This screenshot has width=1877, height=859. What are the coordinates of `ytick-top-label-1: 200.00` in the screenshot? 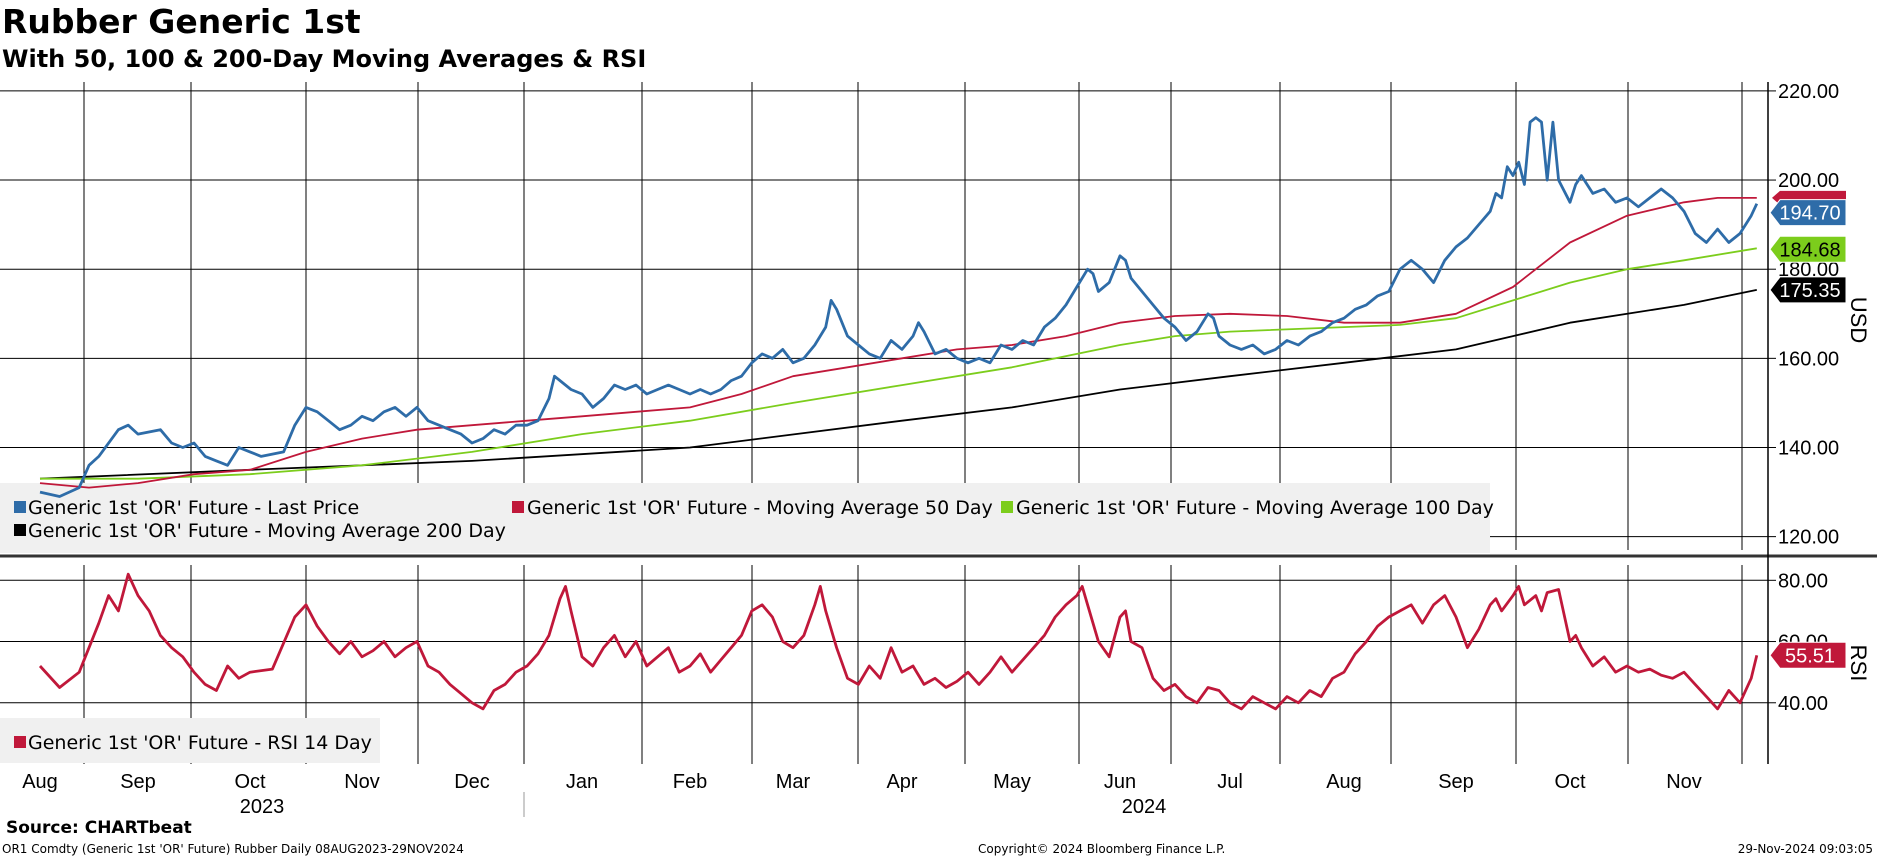 It's located at (1808, 181).